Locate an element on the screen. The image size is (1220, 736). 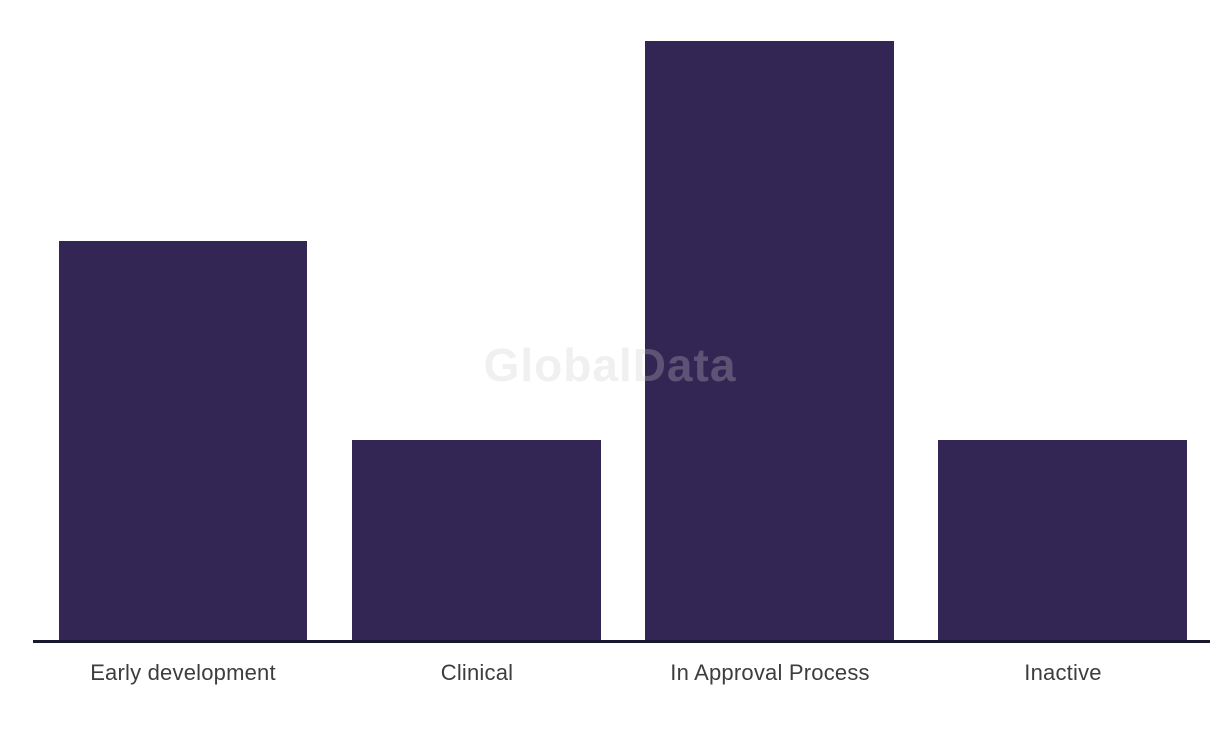
x-axis-label-in-approval-process: In Approval Process is located at coordinates (770, 672).